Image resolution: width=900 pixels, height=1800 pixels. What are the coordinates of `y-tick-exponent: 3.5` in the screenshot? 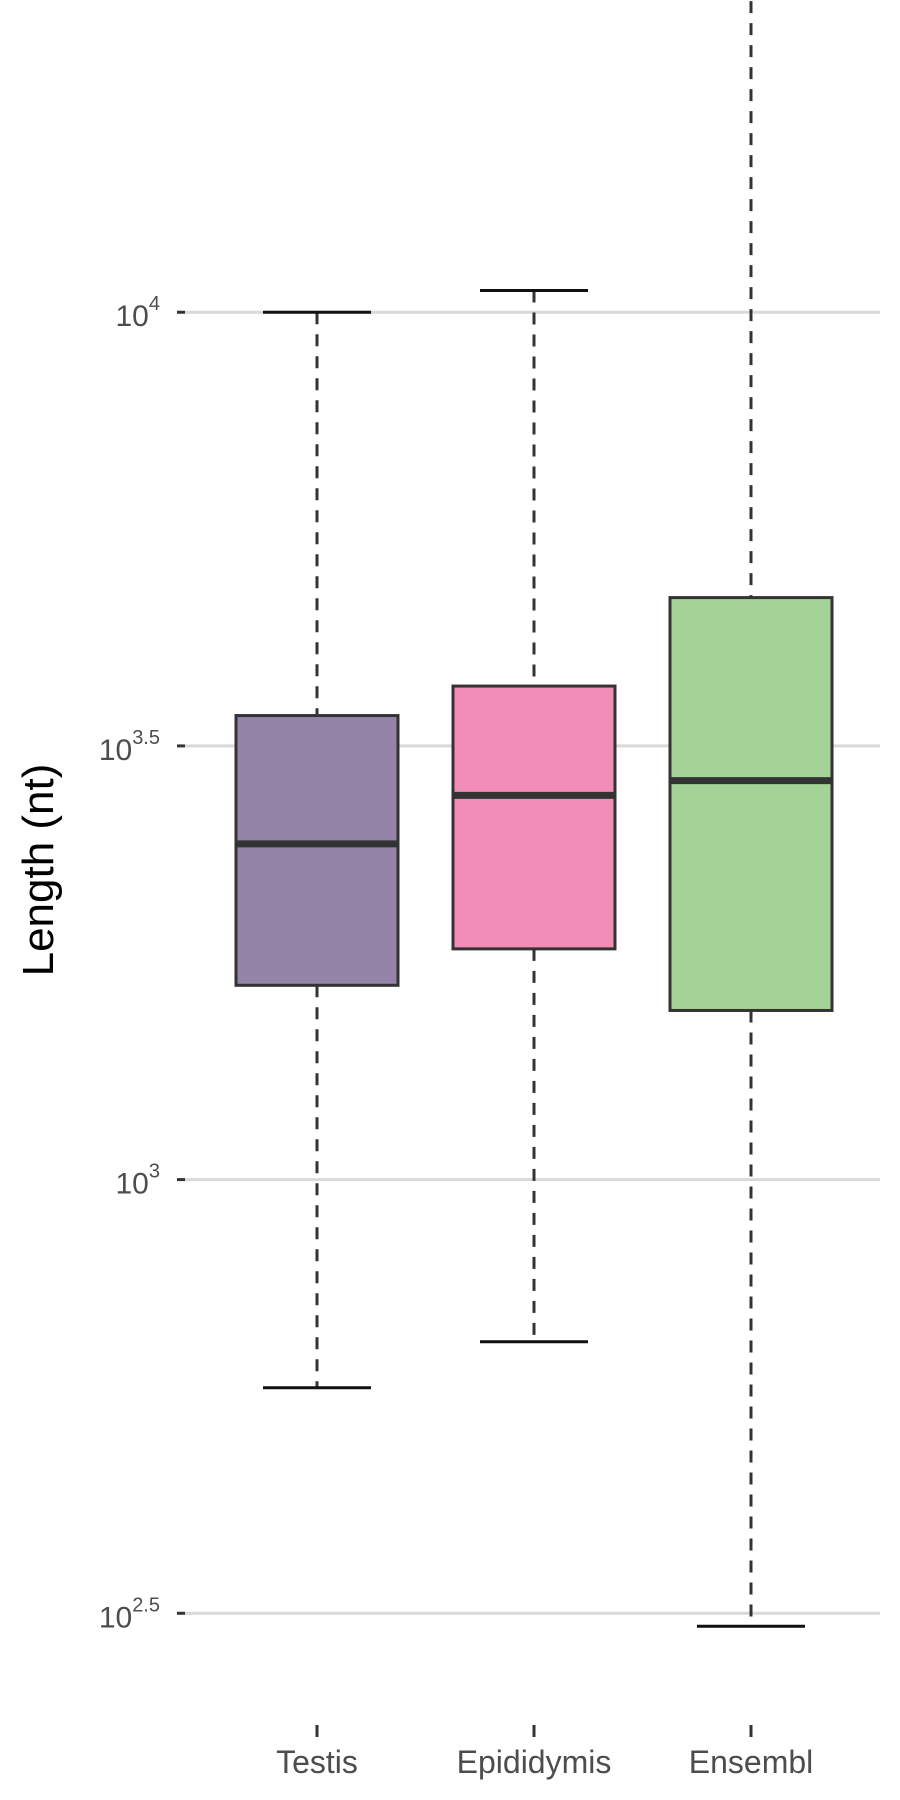 It's located at (146, 738).